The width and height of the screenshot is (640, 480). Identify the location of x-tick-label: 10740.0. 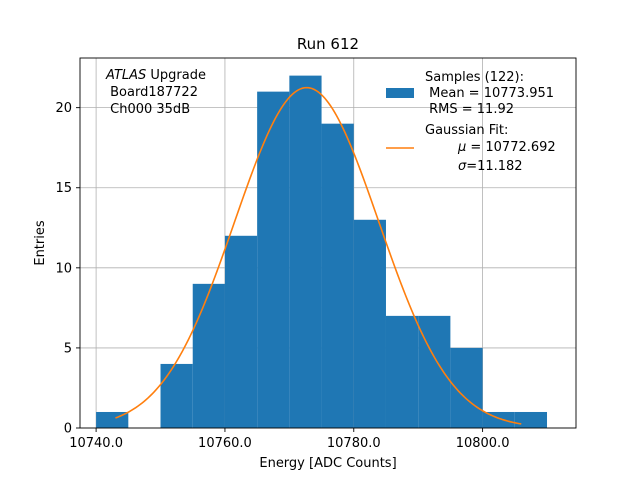
(96, 443).